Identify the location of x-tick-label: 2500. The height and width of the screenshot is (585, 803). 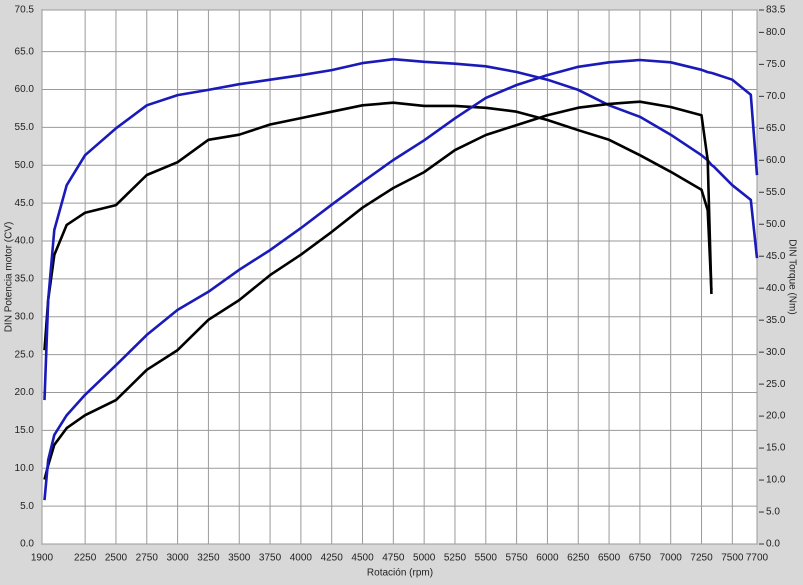
(116, 558).